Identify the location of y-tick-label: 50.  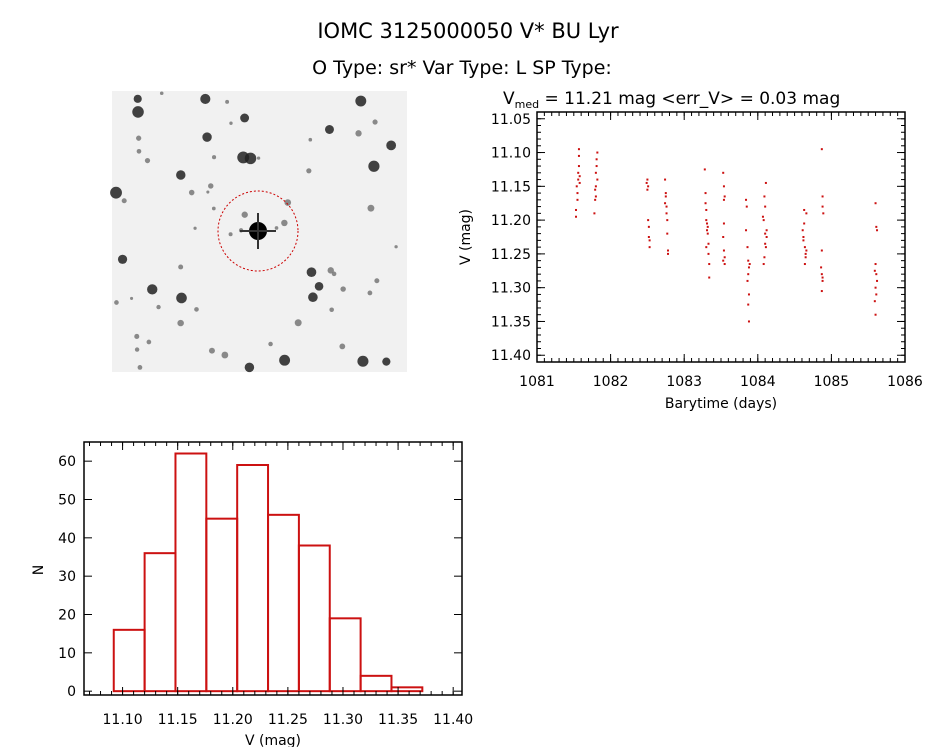
(67, 501).